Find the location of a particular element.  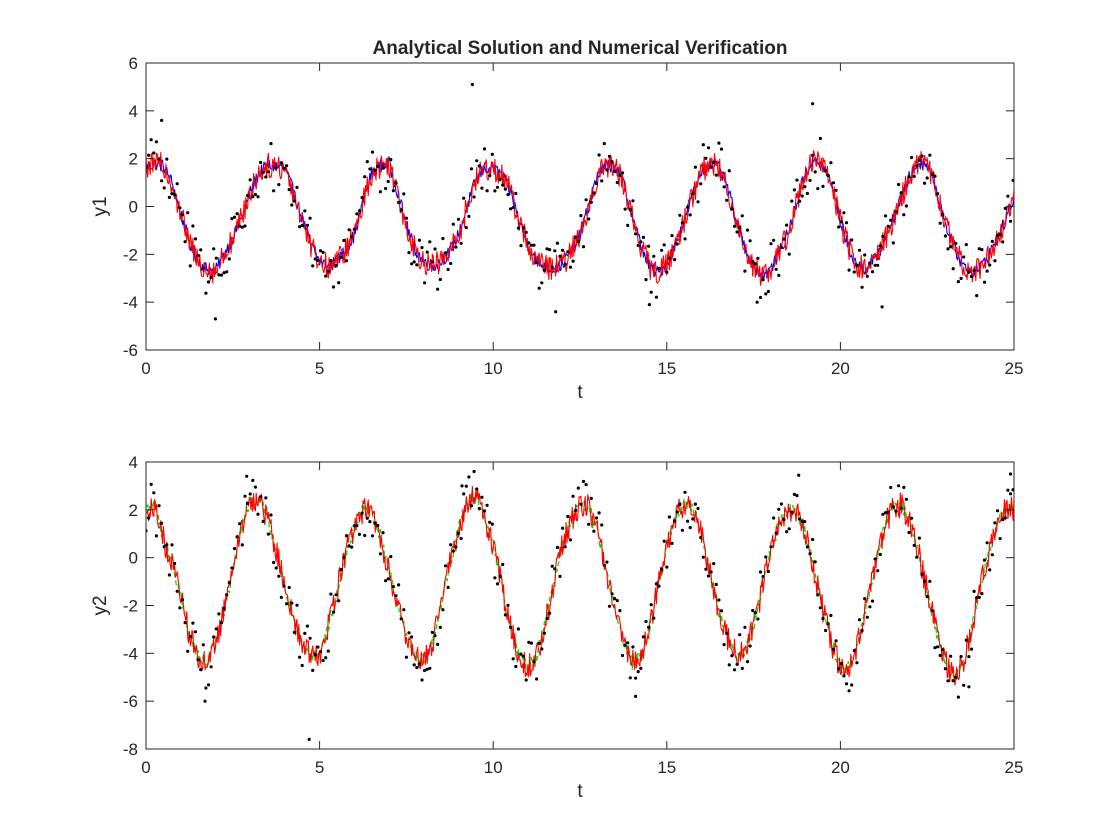

y-tick-label: 2 is located at coordinates (133, 159).